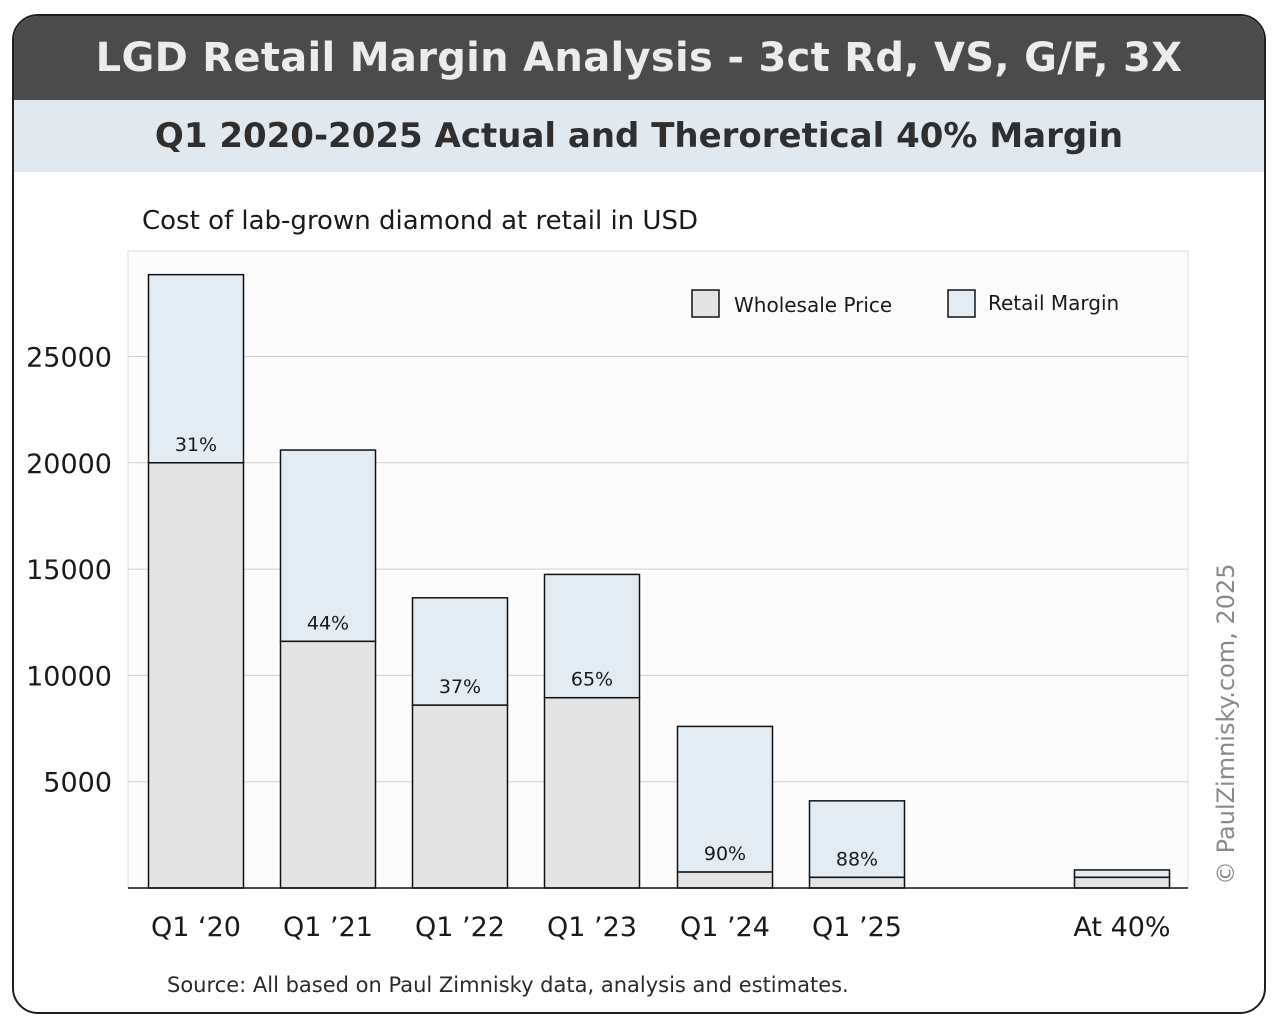  What do you see at coordinates (961, 303) in the screenshot?
I see `legend-swatch-margin` at bounding box center [961, 303].